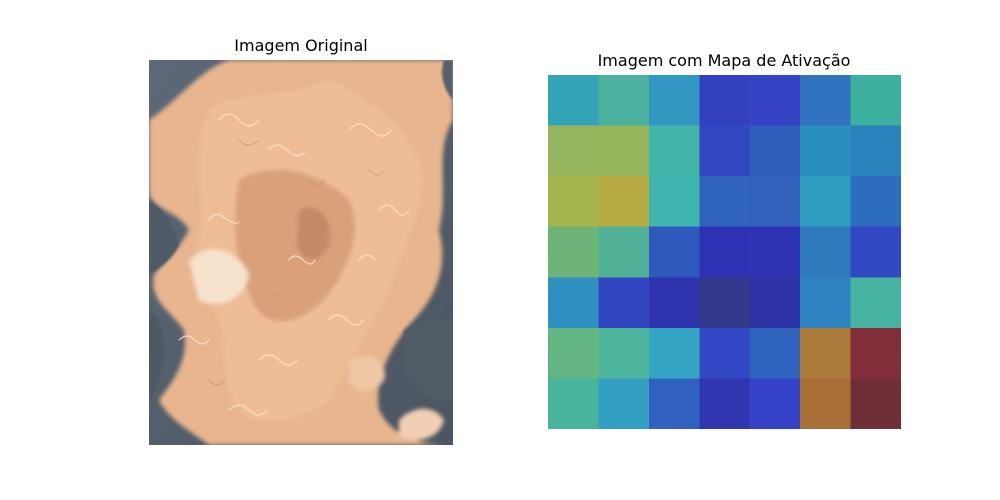  What do you see at coordinates (301, 45) in the screenshot?
I see `original-image-title: Imagem Original` at bounding box center [301, 45].